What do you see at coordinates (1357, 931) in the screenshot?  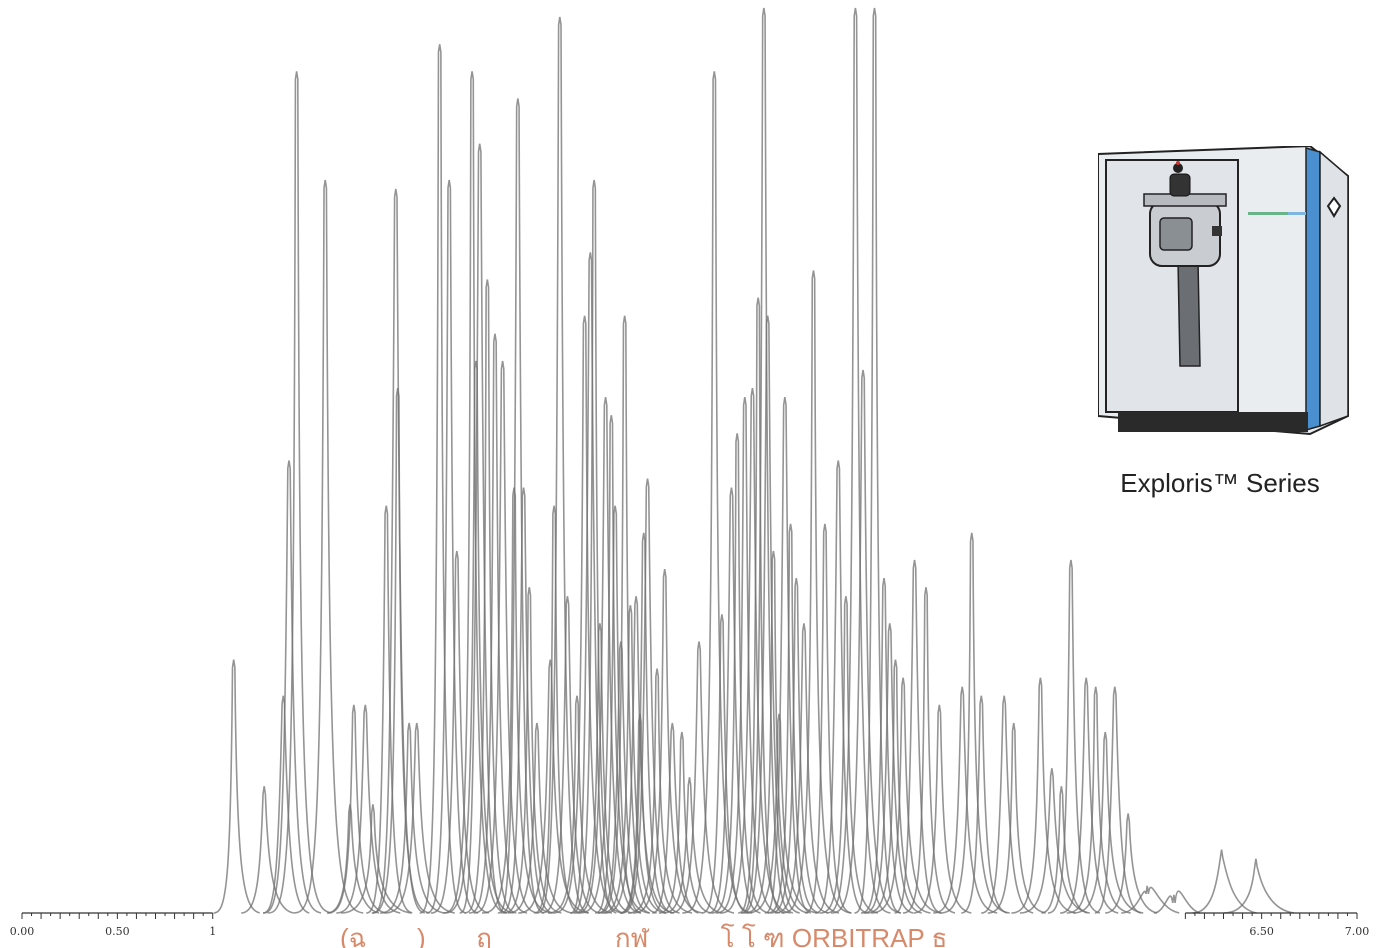 I see `x-tick-label: 7.00` at bounding box center [1357, 931].